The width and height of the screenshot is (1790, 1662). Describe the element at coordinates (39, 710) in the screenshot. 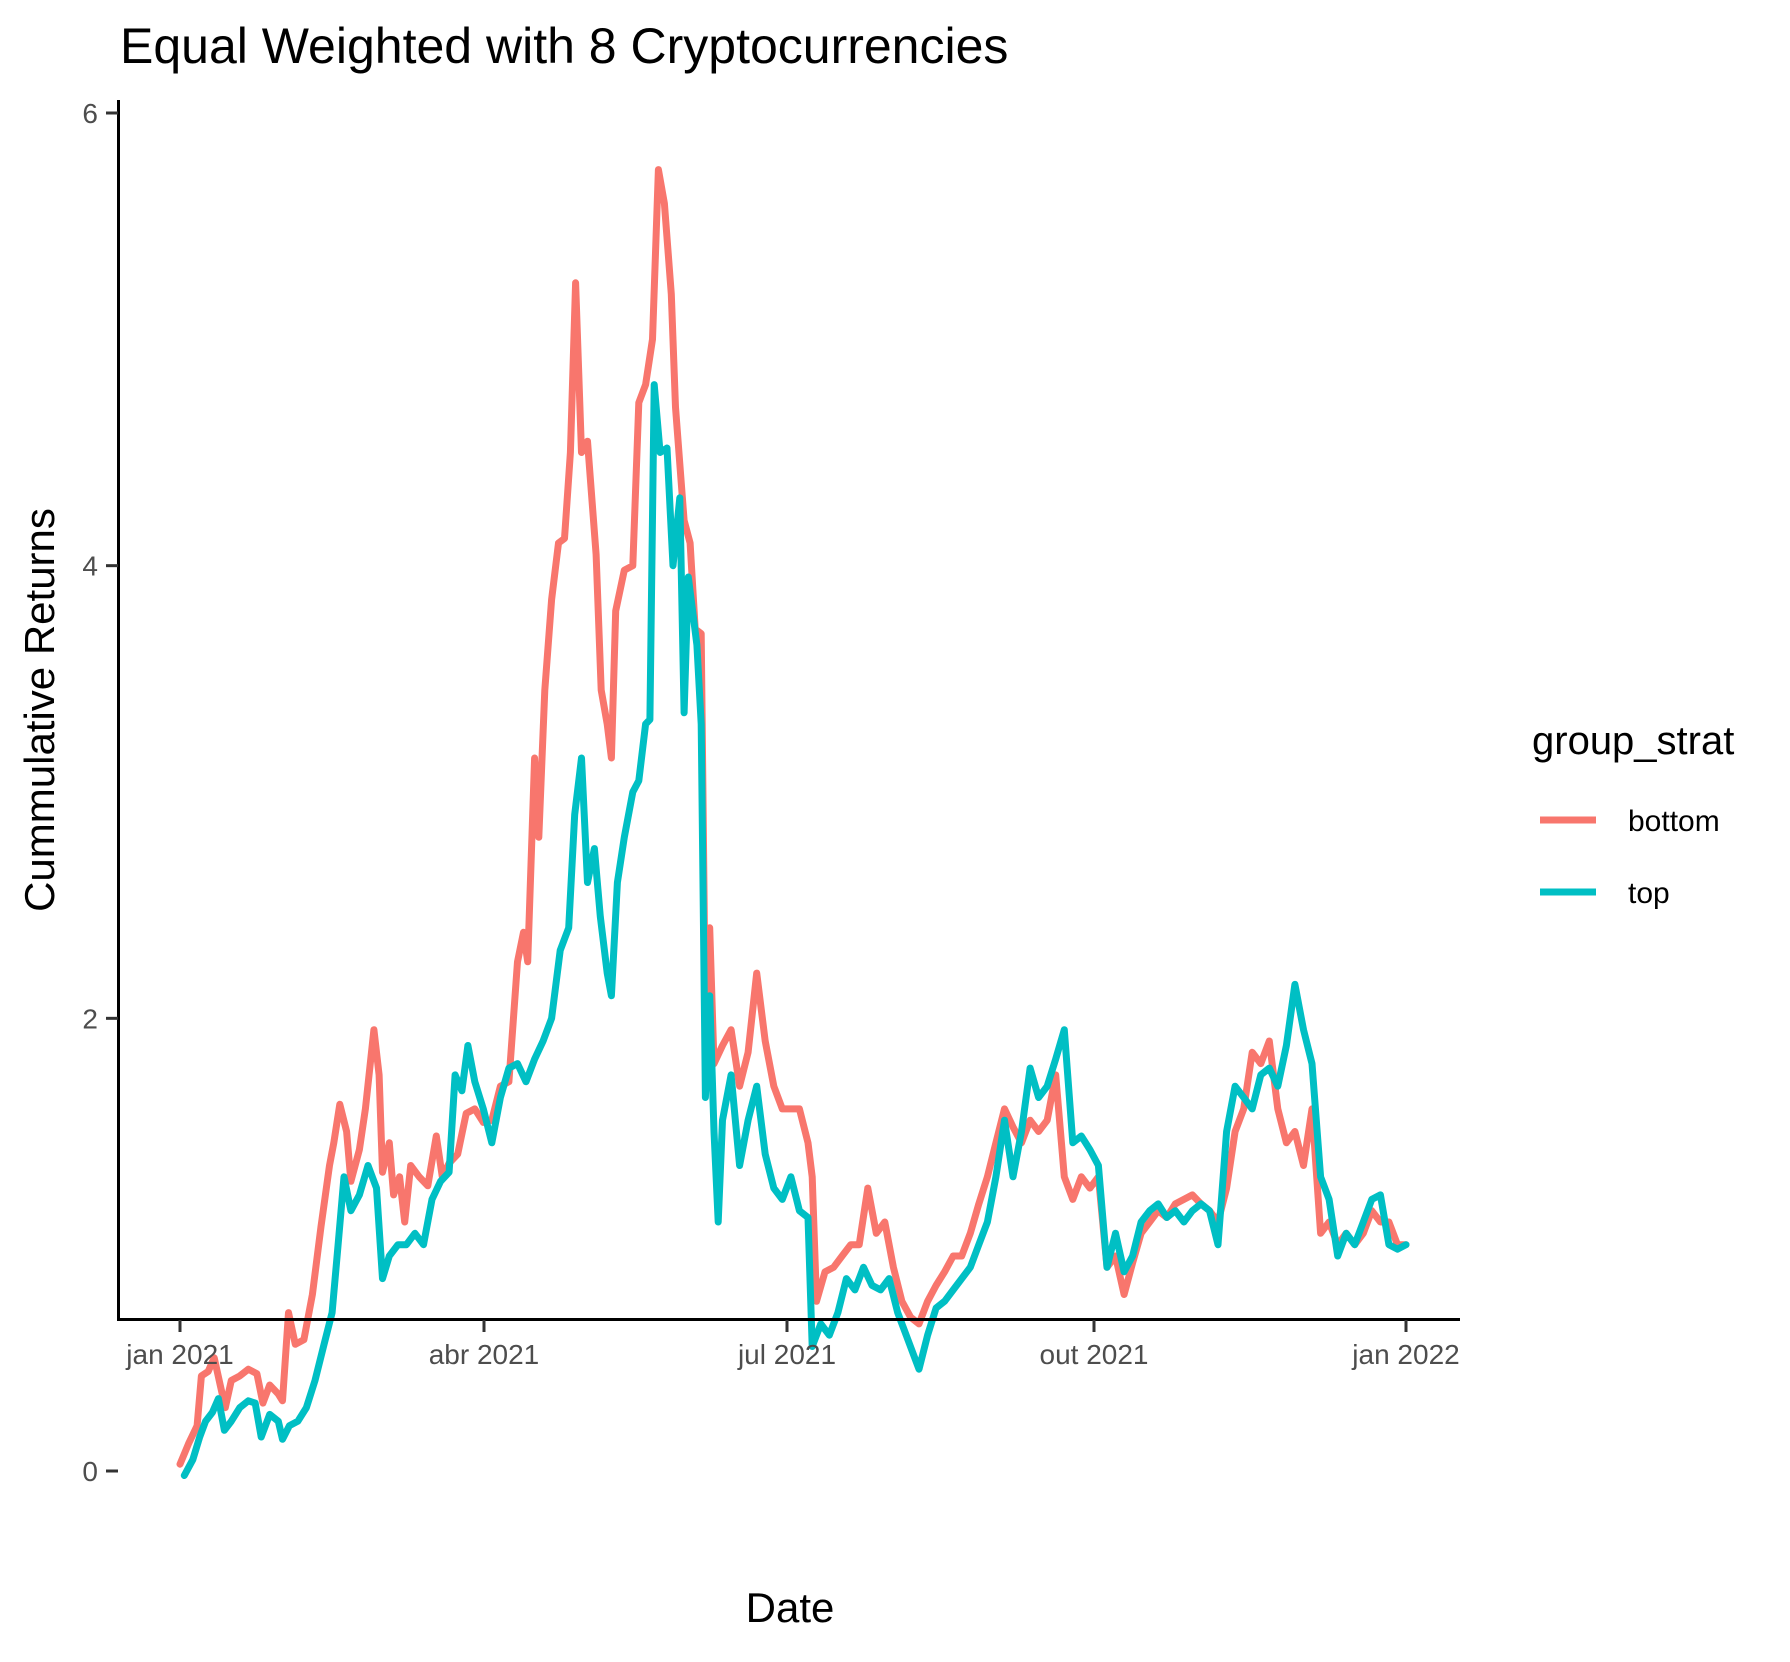

I see `y-axis-title: Cummulative Returns` at that location.